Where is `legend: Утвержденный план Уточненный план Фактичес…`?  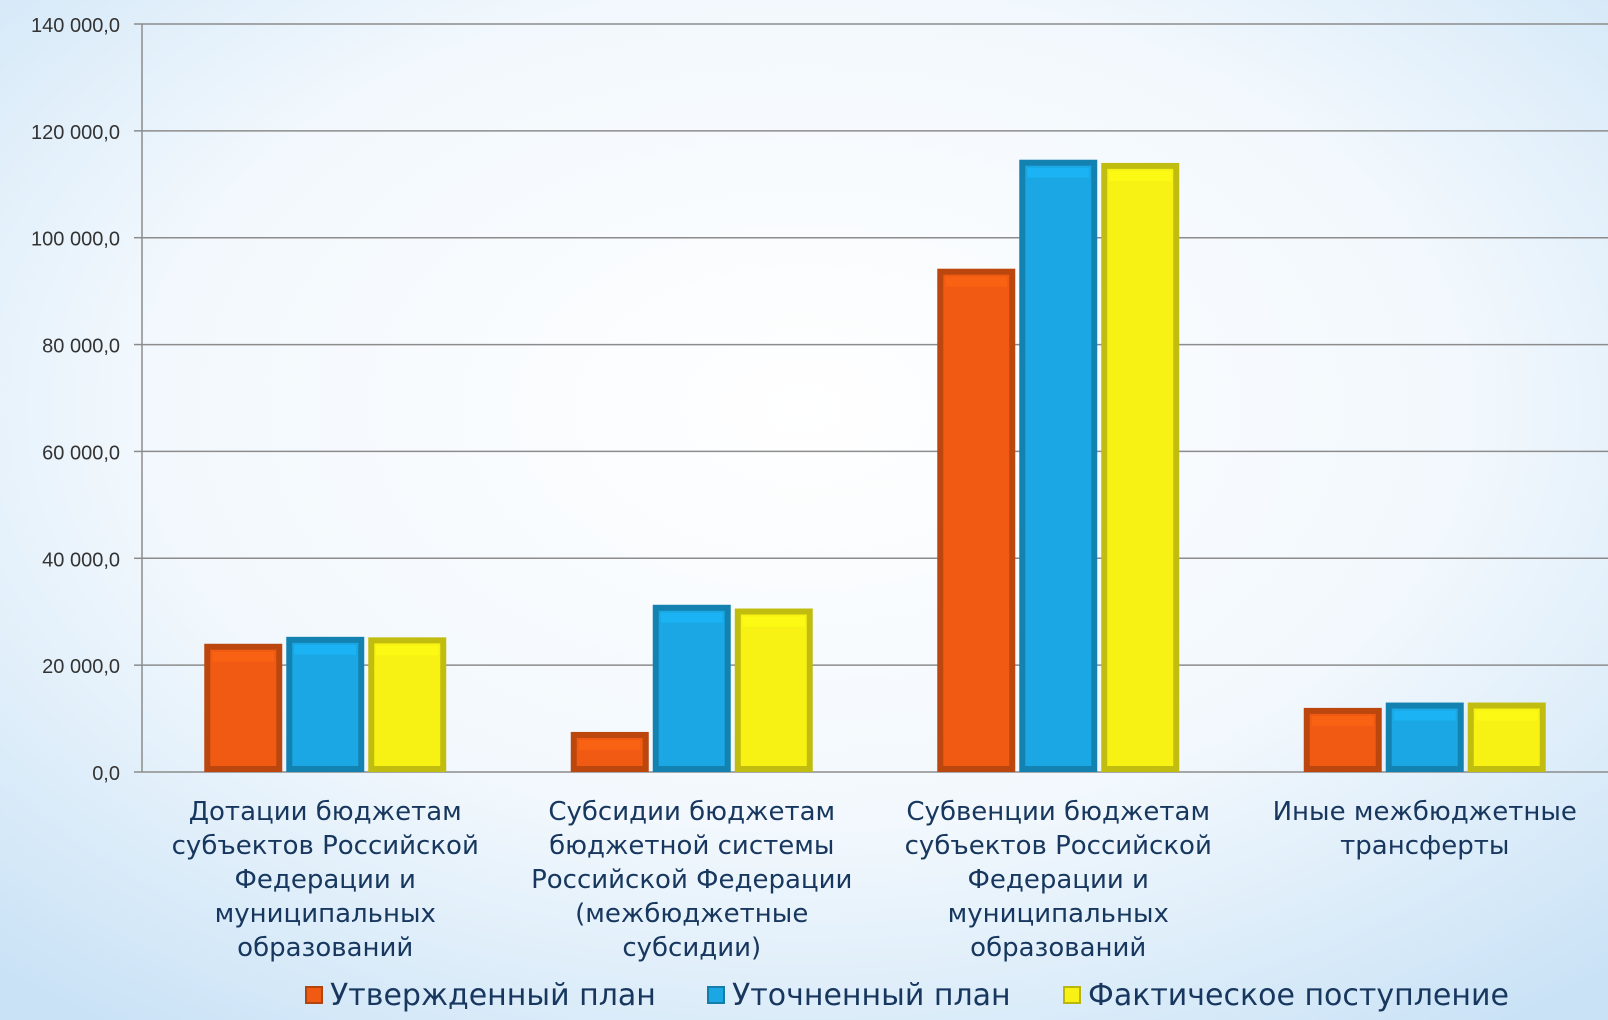
legend: Утвержденный план Уточненный план Фактичес… is located at coordinates (907, 995).